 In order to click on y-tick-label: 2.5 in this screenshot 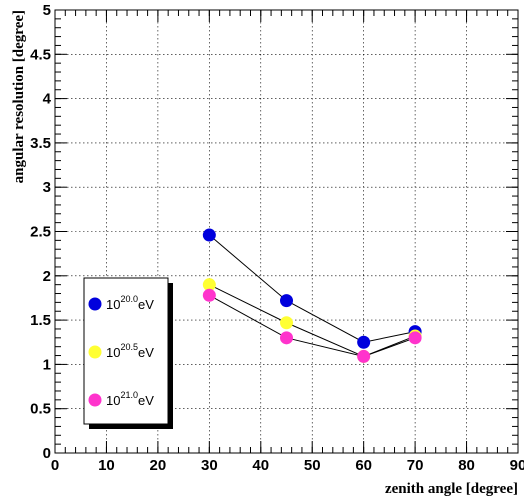, I will do `click(40, 232)`.